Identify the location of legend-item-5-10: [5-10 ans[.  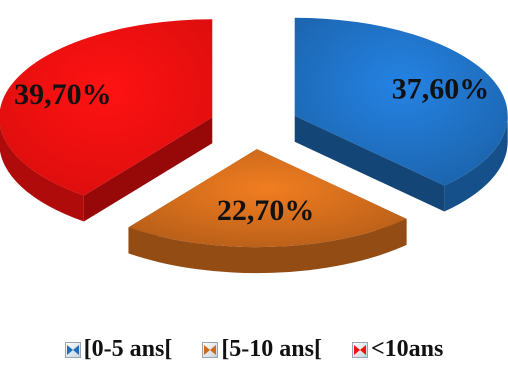
(262, 349).